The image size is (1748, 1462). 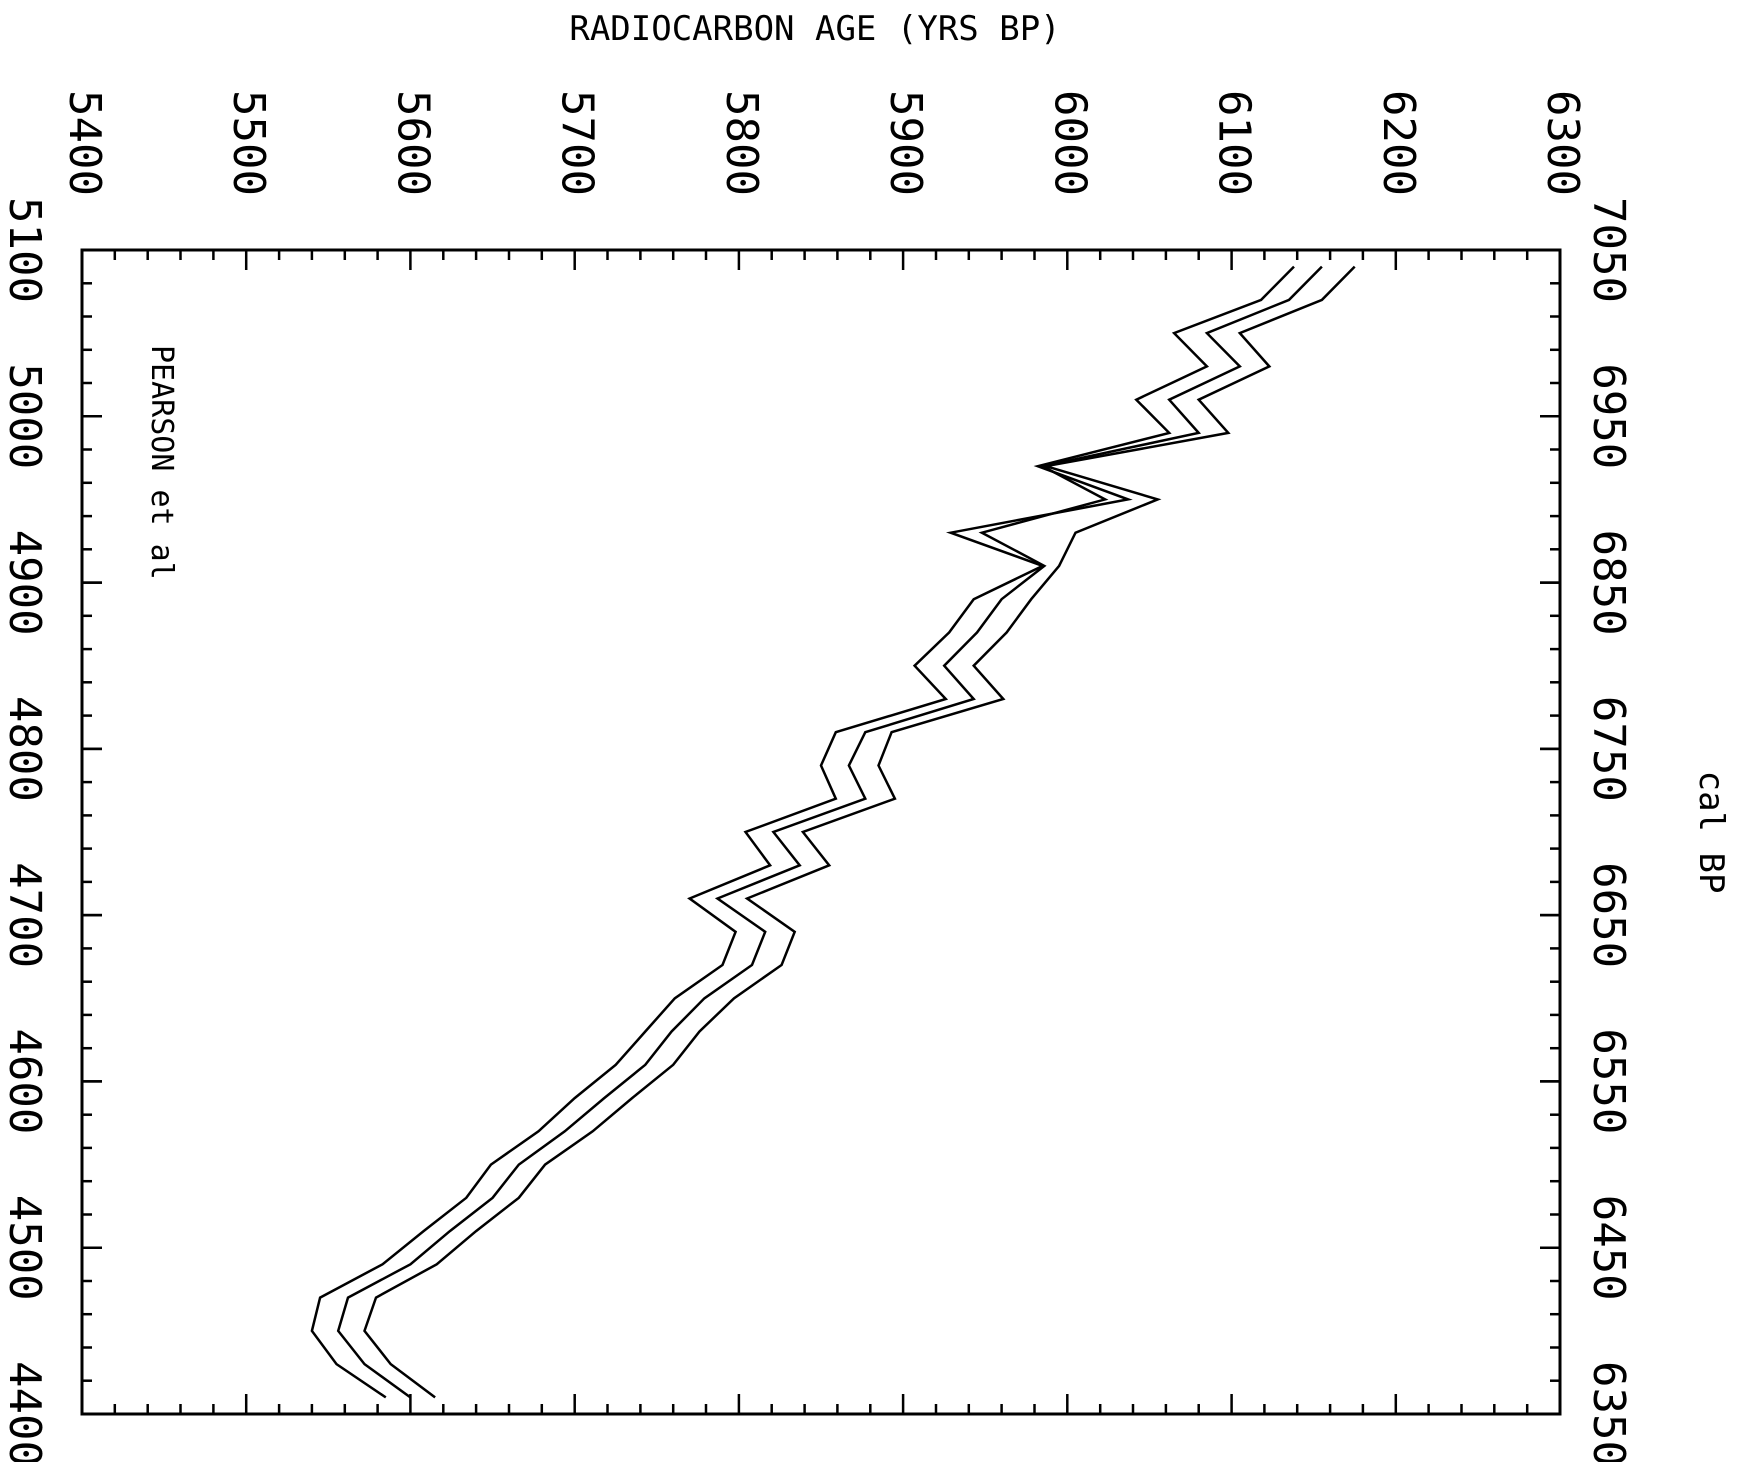 I want to click on y-tick-label-secondary: 5100, so click(x=25, y=250).